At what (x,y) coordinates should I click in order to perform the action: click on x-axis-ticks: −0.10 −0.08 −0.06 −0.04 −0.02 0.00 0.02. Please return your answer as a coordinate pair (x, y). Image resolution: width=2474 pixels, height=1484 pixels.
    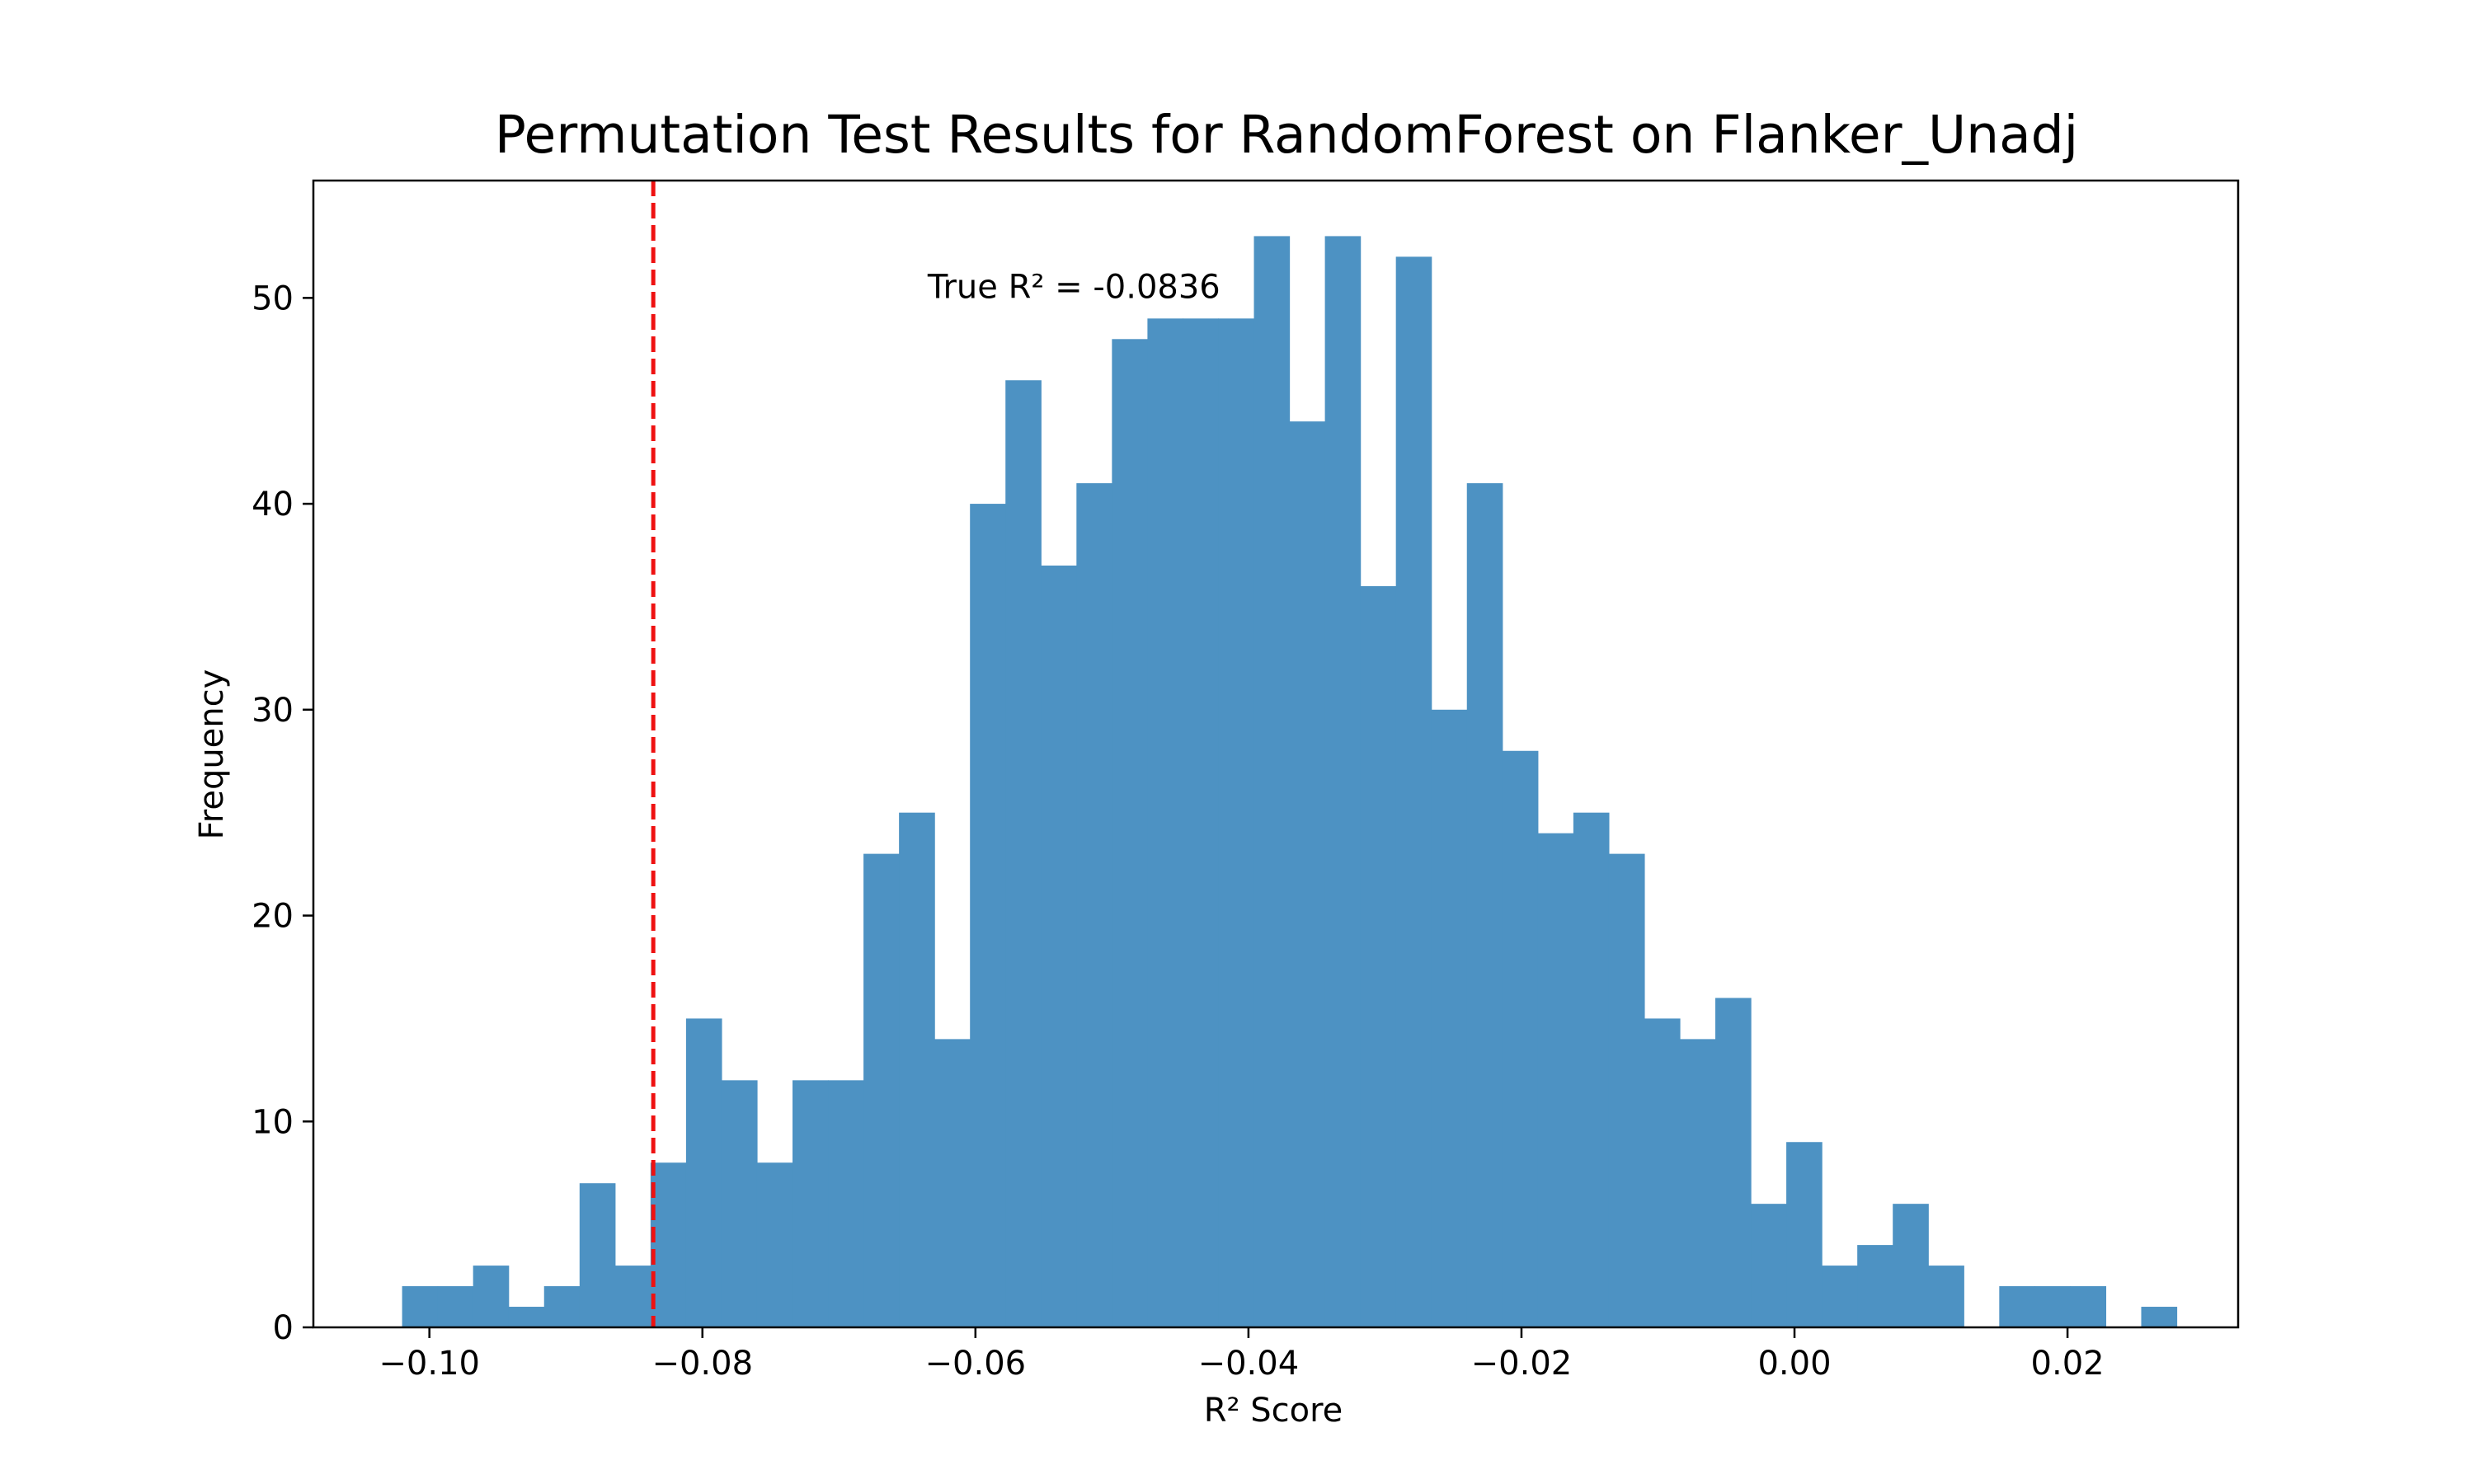
    Looking at the image, I should click on (1242, 1355).